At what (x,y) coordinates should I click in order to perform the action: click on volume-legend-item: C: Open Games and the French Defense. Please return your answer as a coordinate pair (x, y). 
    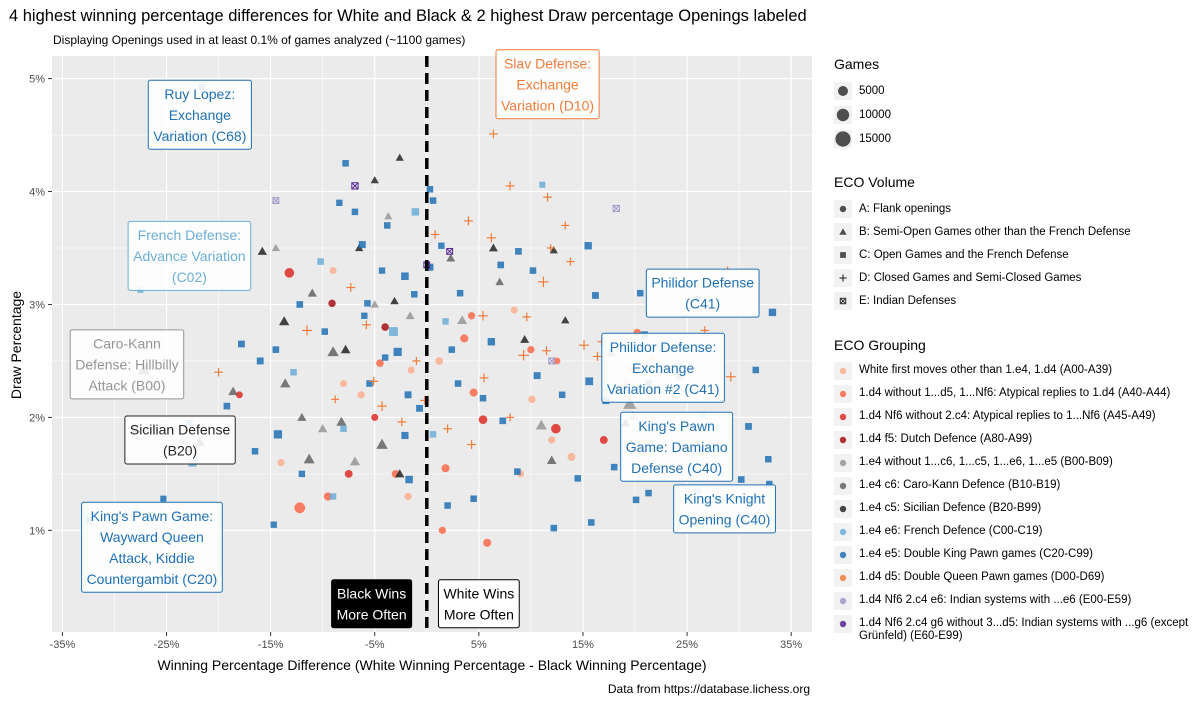
    Looking at the image, I should click on (982, 254).